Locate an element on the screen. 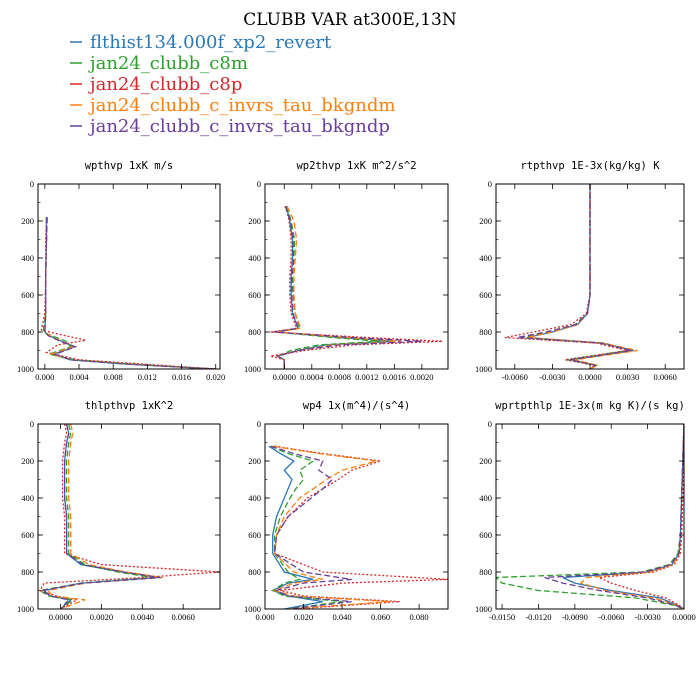 This screenshot has width=700, height=700. legend-label: jan24_clubb_c8p is located at coordinates (165, 84).